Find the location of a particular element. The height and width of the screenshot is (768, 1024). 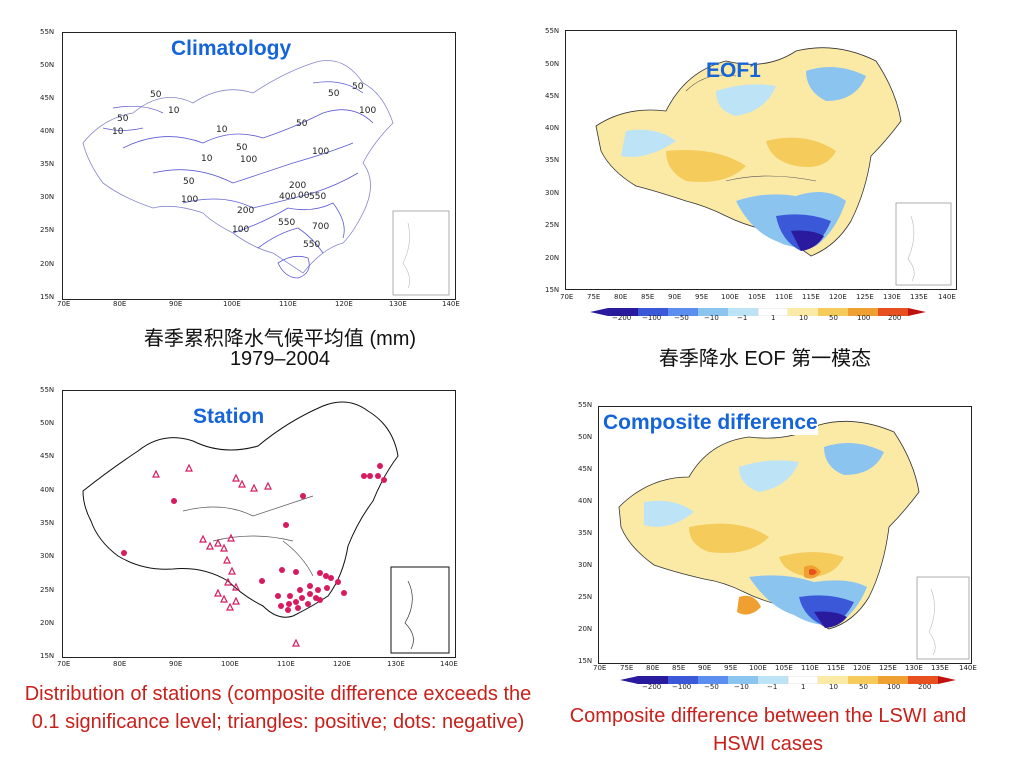

composite-map: Composite difference is located at coordinates (785, 535).